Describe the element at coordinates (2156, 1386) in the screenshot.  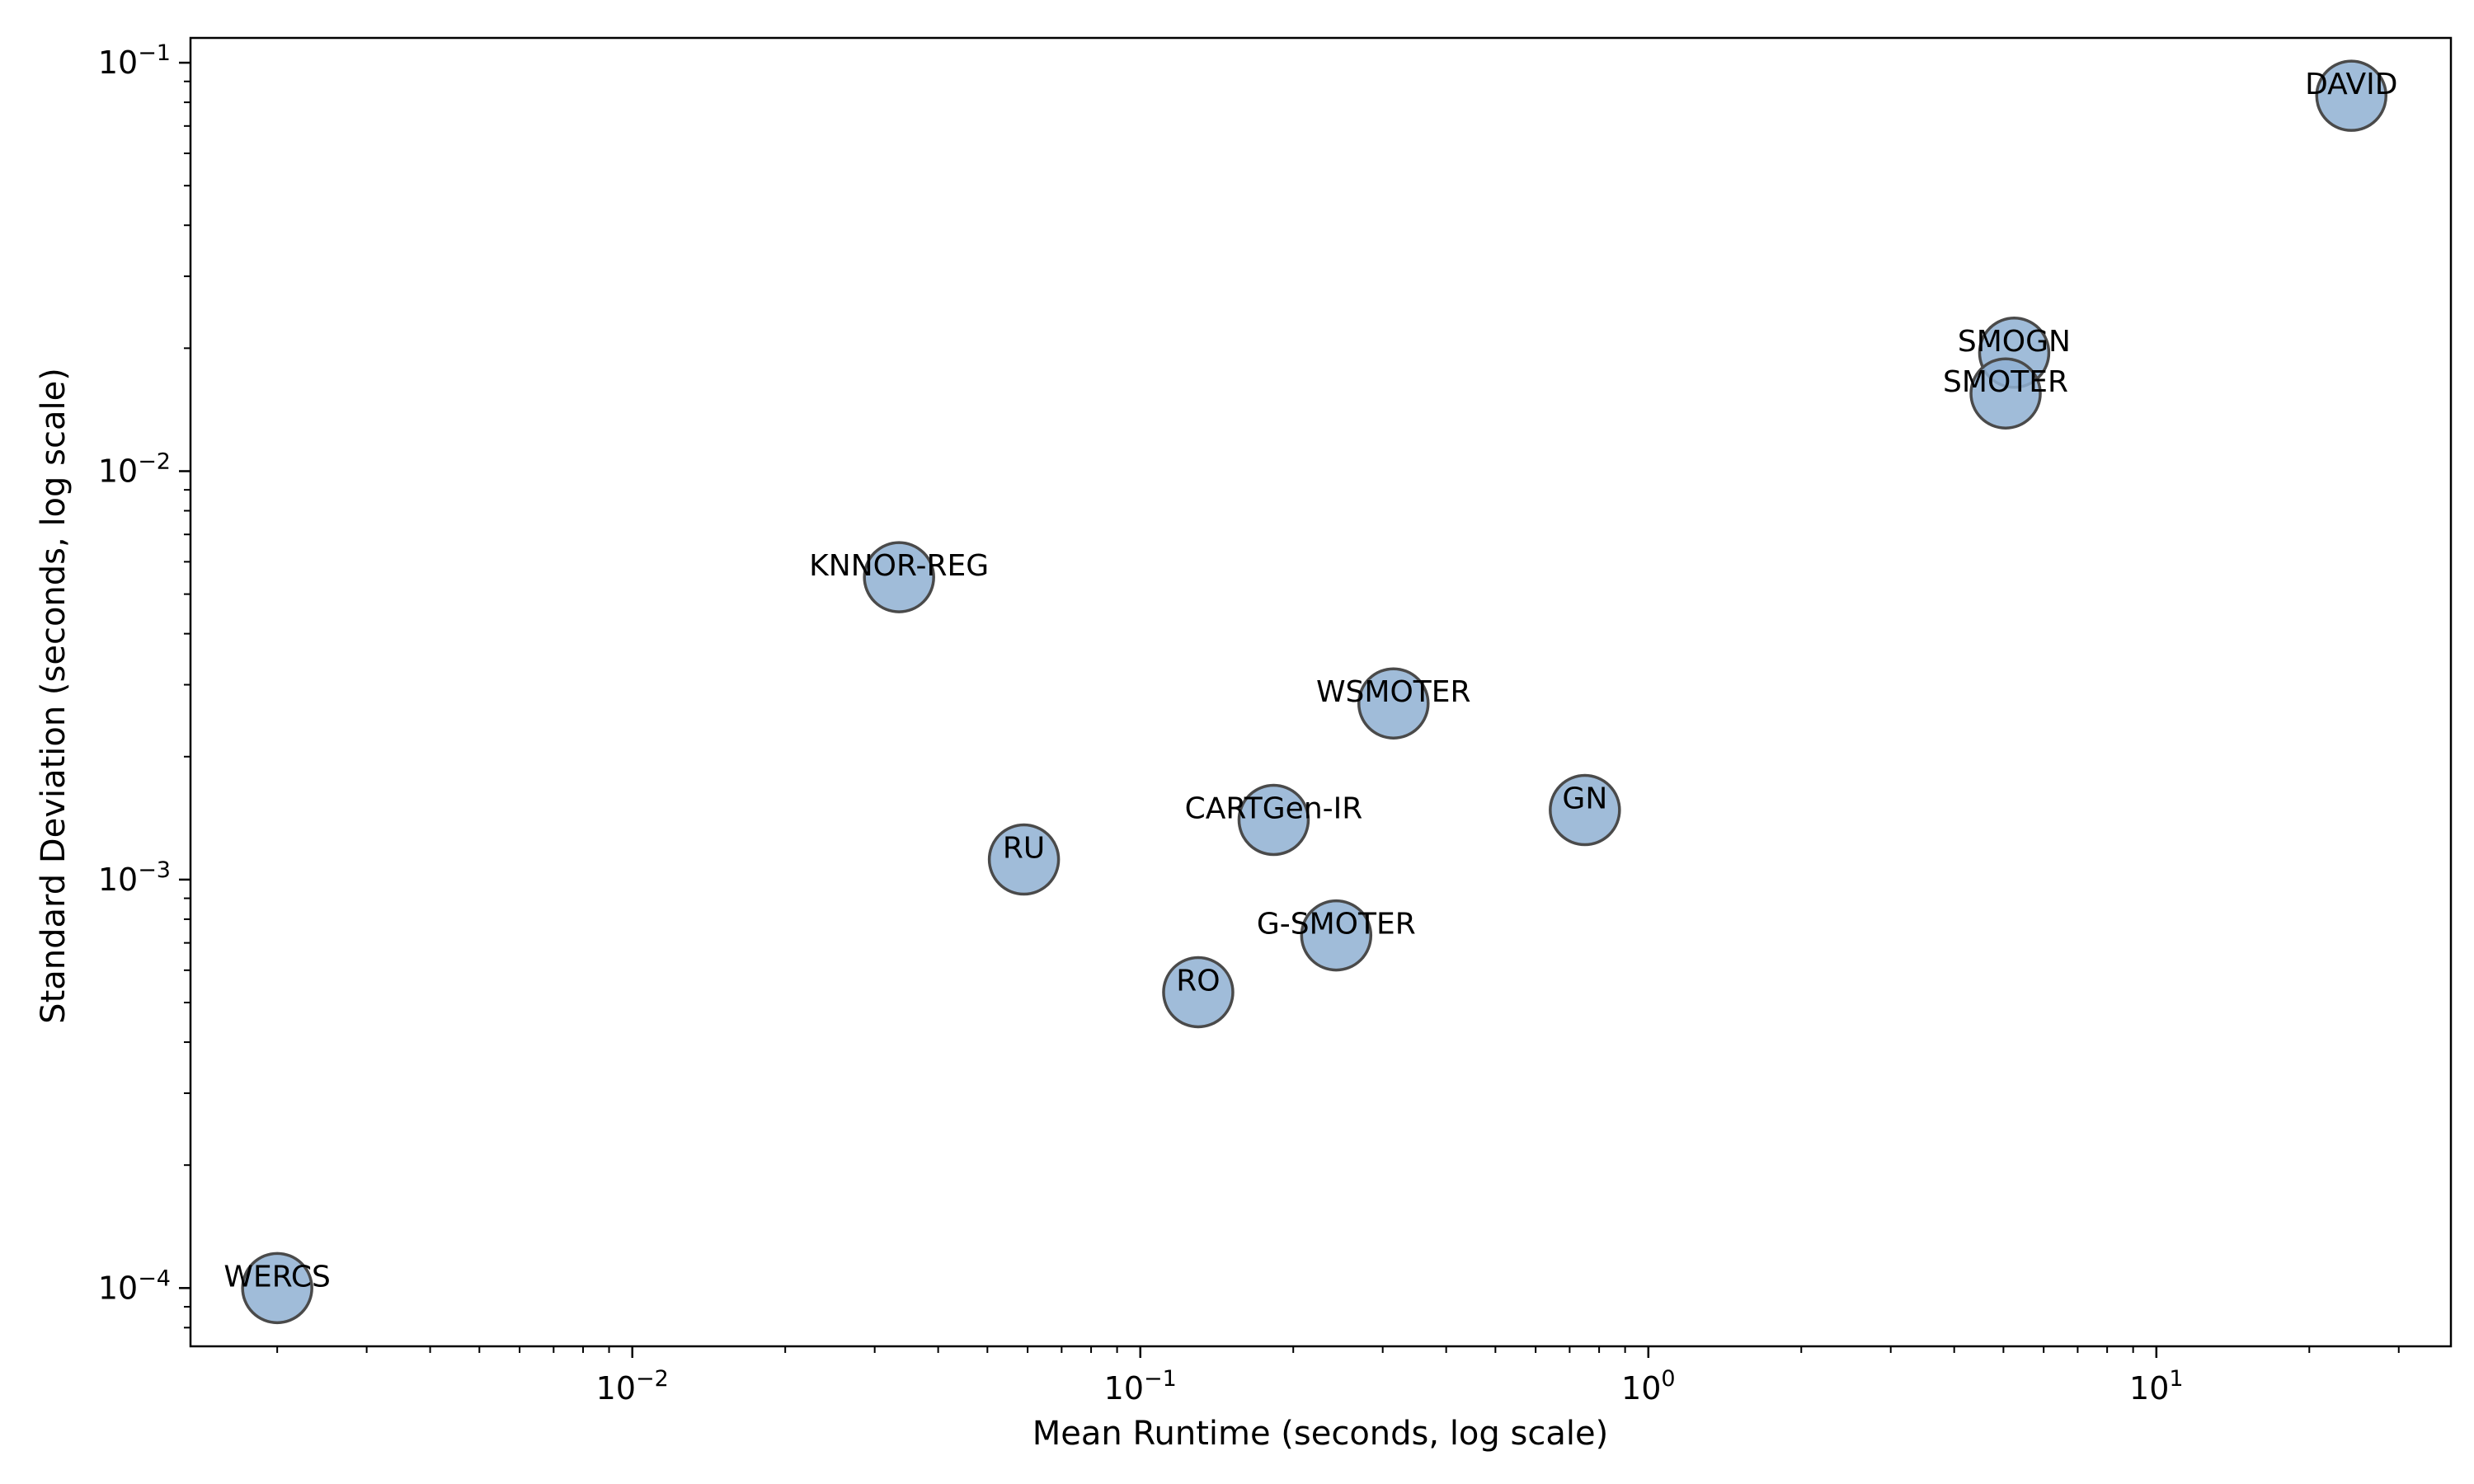
I see `x-tick-label: 10¹` at that location.